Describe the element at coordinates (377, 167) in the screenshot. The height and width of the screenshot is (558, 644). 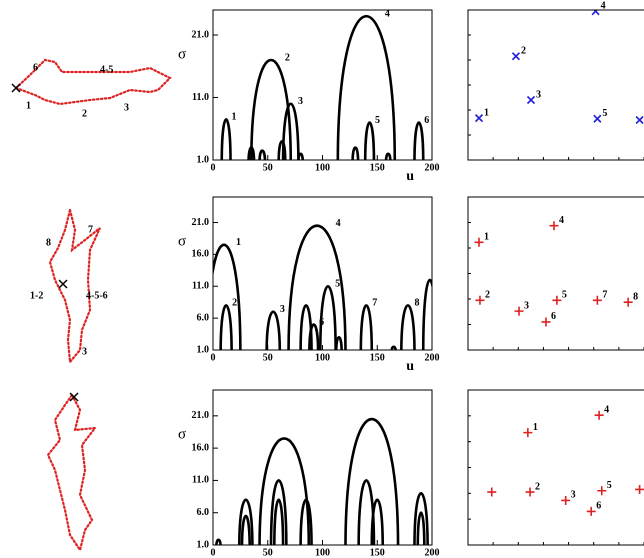
I see `x-tick-label: 150` at that location.